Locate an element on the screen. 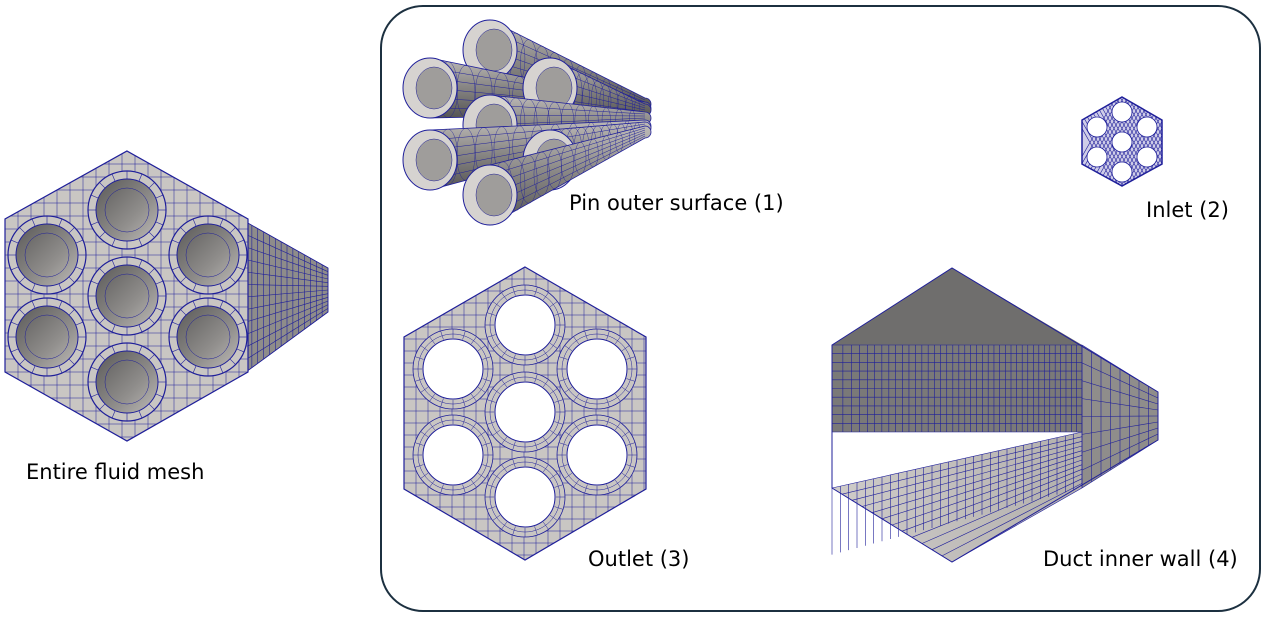 The image size is (1266, 619). inlet-figure is located at coordinates (1122, 141).